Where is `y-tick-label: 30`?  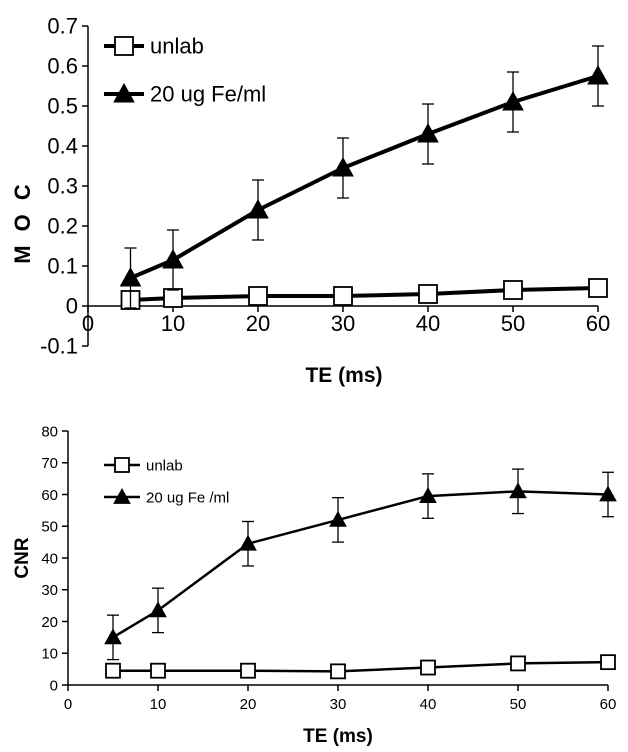
y-tick-label: 30 is located at coordinates (49, 590).